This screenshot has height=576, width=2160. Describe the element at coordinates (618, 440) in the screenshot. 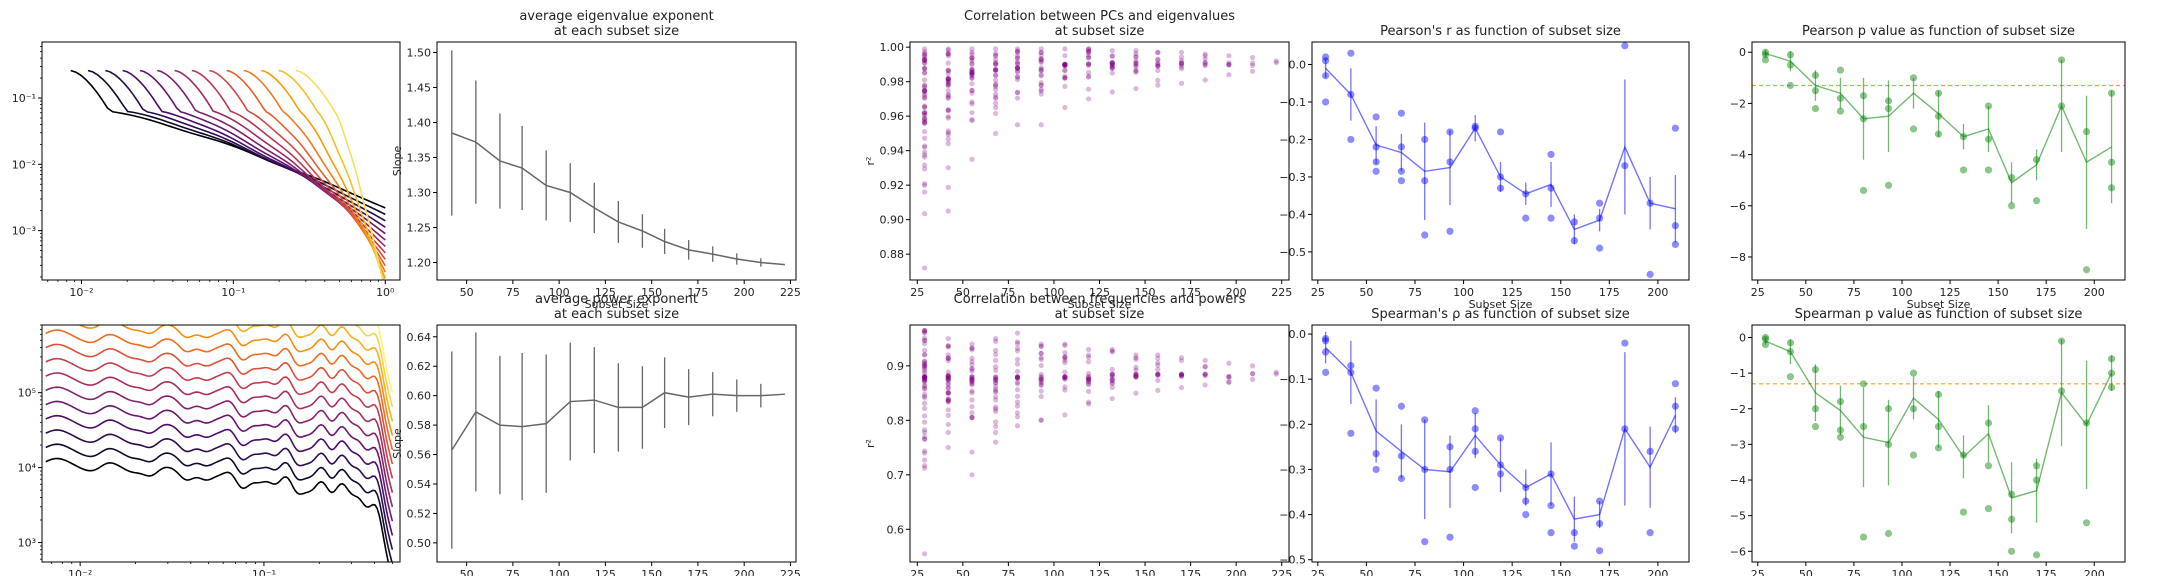

I see `plot-area` at that location.